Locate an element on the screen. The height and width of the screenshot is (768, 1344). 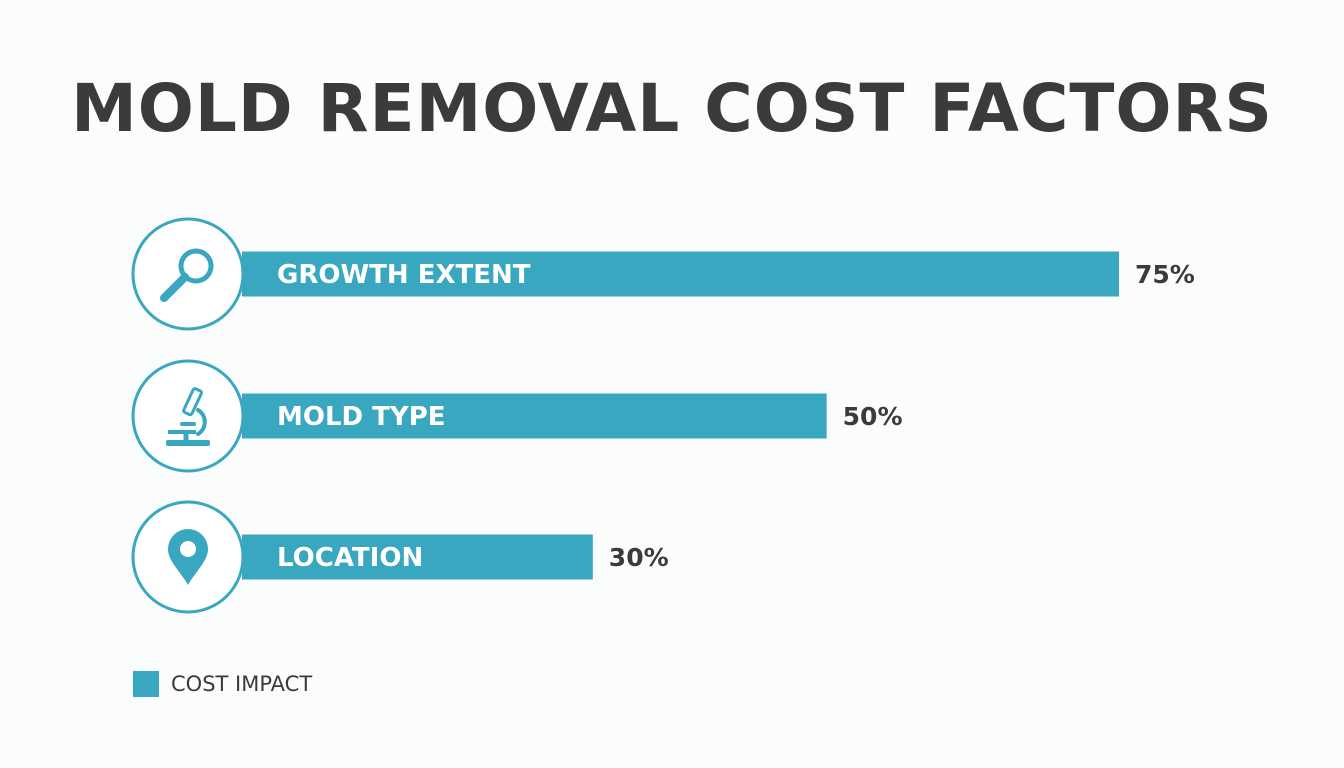
bar-label: LOCATION is located at coordinates (350, 558).